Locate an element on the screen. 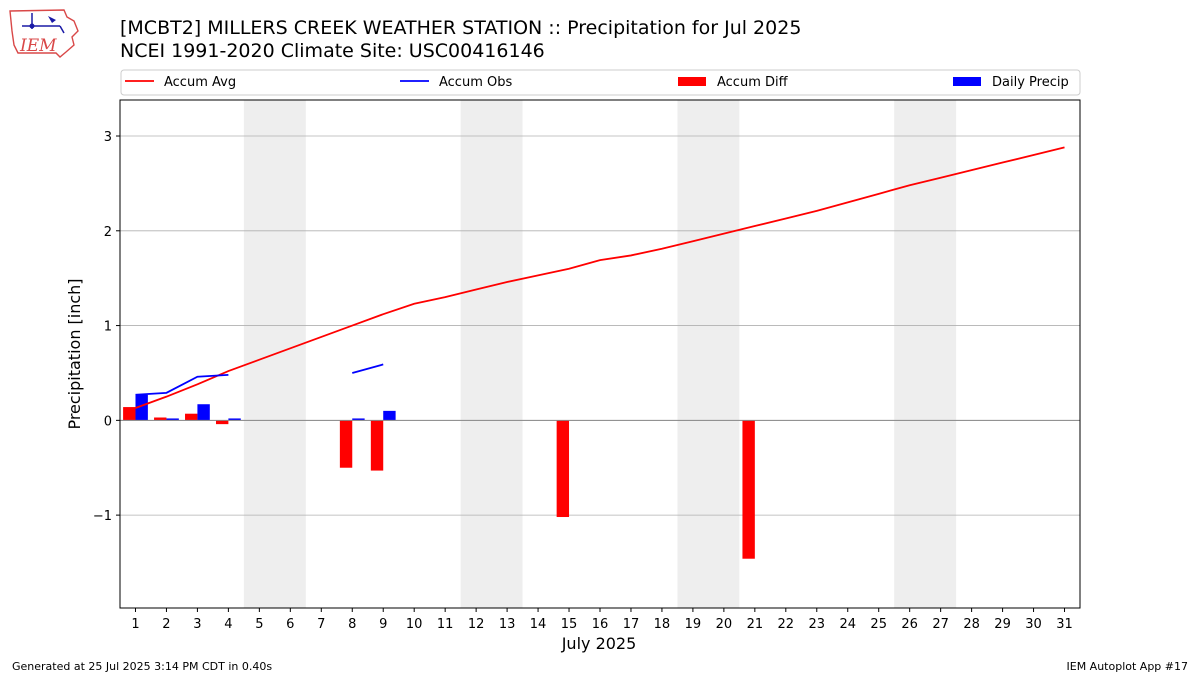 The height and width of the screenshot is (675, 1200). x-tick-label: 2 is located at coordinates (166, 624).